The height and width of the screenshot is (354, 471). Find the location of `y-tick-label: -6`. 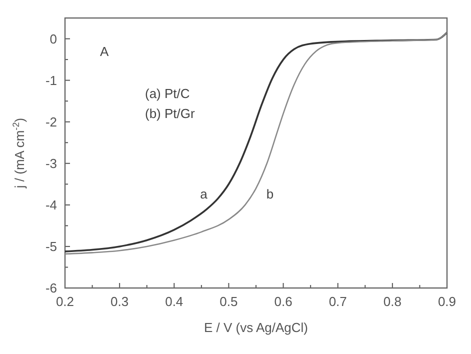

y-tick-label: -6 is located at coordinates (51, 288).